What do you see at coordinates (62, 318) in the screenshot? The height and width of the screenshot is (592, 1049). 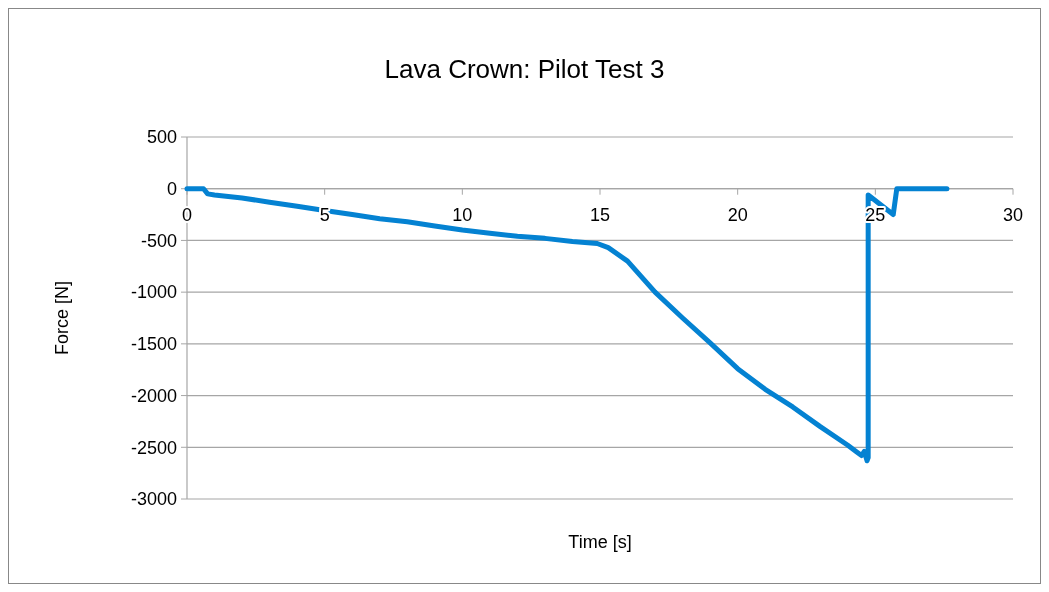 I see `y-axis-title: Force [N]` at bounding box center [62, 318].